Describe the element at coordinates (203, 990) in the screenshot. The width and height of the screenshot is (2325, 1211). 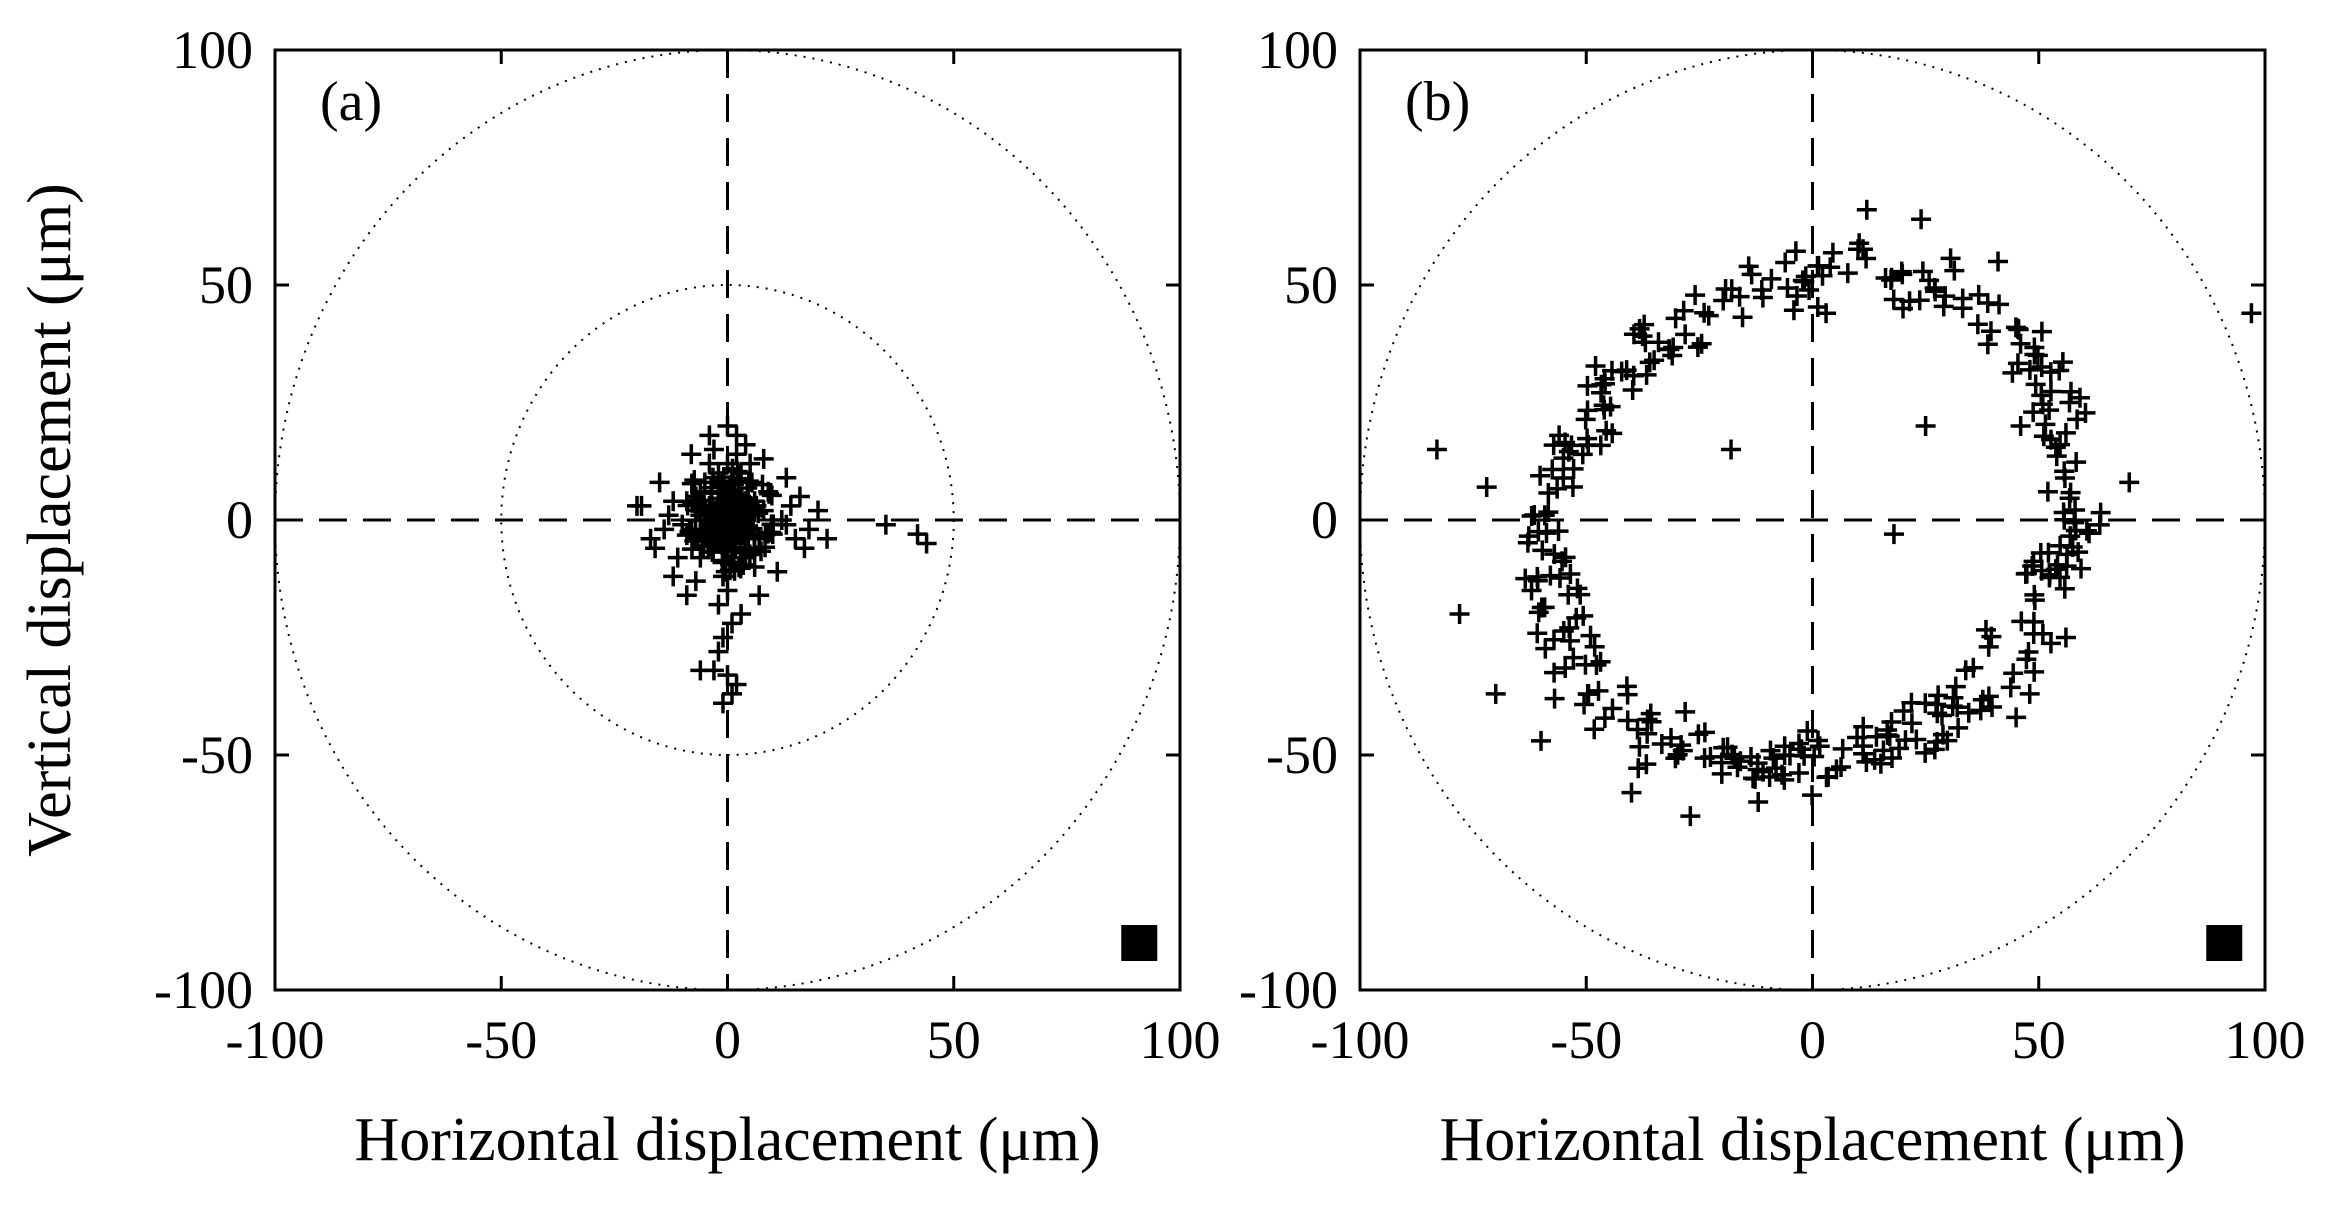
I see `y-tick-label: -100` at that location.